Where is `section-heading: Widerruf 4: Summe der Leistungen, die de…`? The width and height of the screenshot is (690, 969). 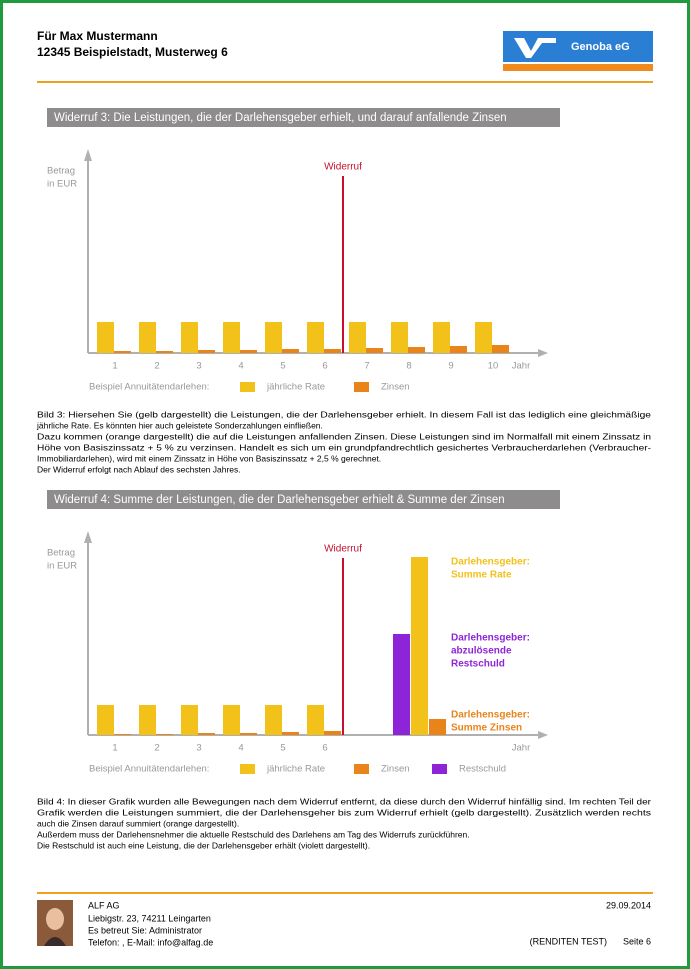
section-heading: Widerruf 4: Summe der Leistungen, die de… is located at coordinates (279, 500).